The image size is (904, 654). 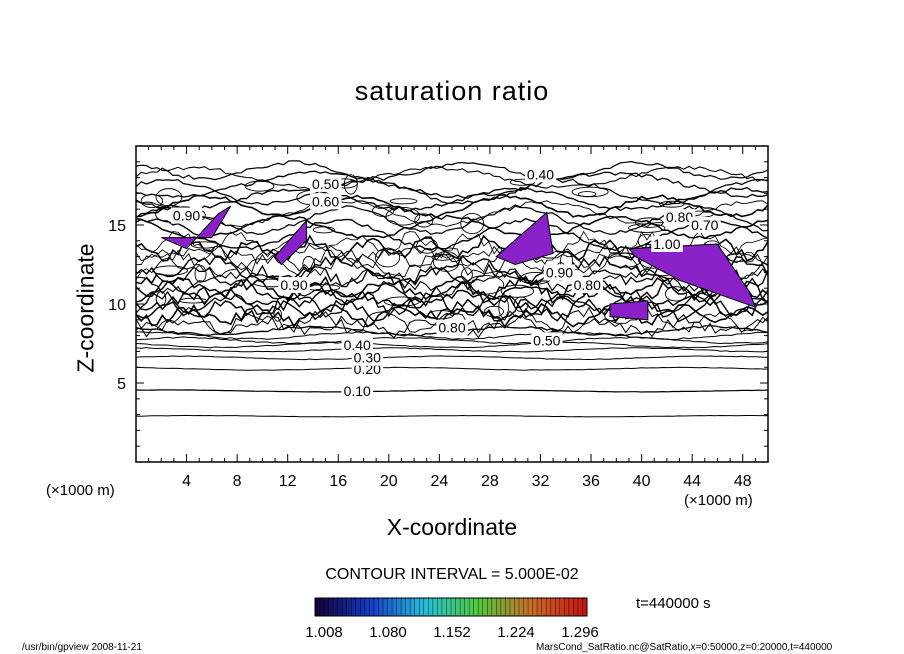 I want to click on colorbar-tick-label: 1.296, so click(x=580, y=632).